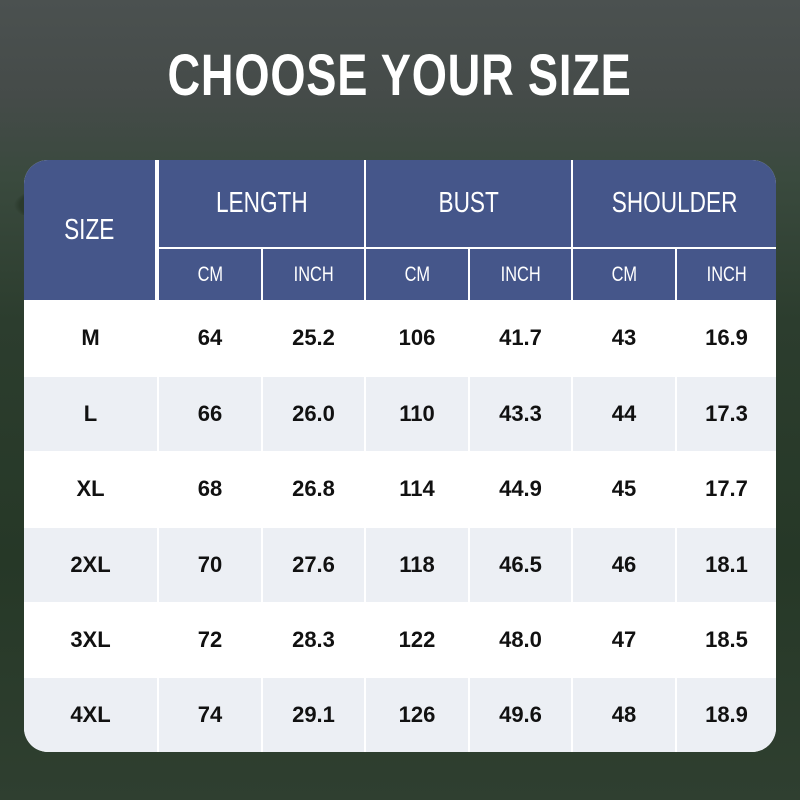 The image size is (800, 800). I want to click on table-cell: 18.9, so click(726, 715).